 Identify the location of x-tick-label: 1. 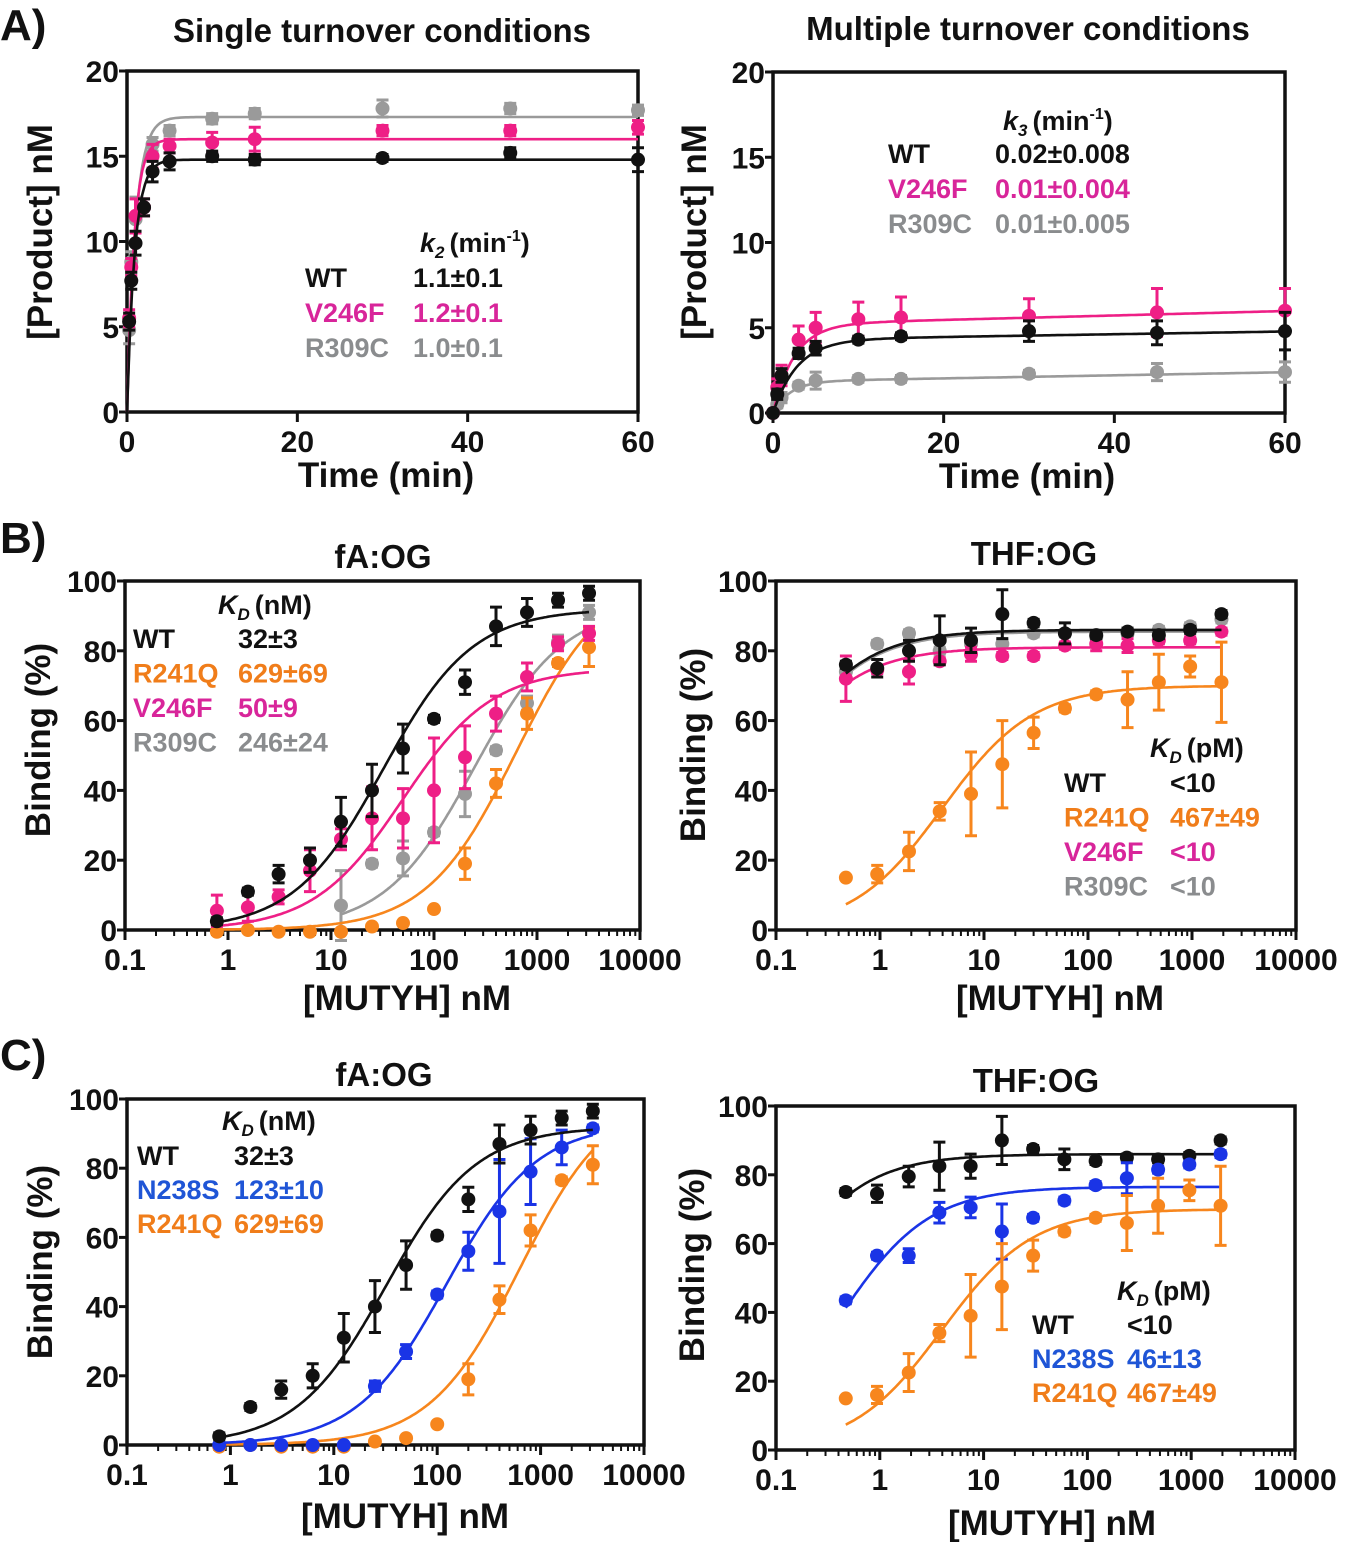
(228, 960).